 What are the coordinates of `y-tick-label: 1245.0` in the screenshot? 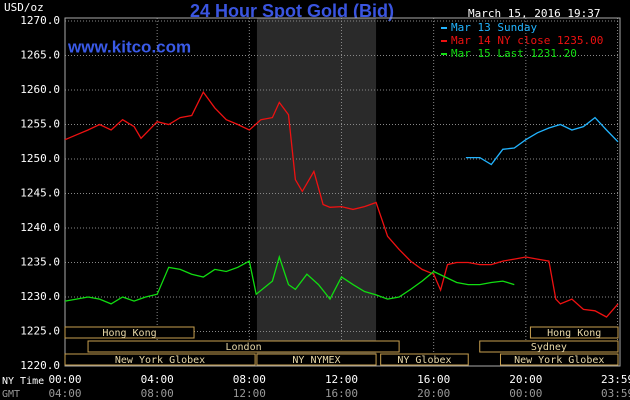 It's located at (40, 193).